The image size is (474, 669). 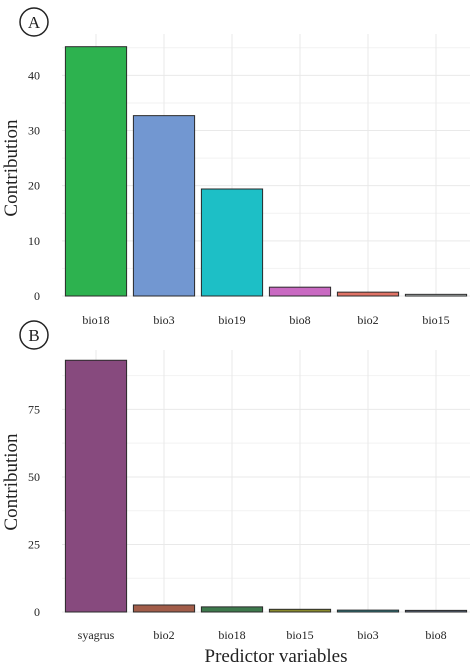 I want to click on panel-a-label: A, so click(x=34, y=22).